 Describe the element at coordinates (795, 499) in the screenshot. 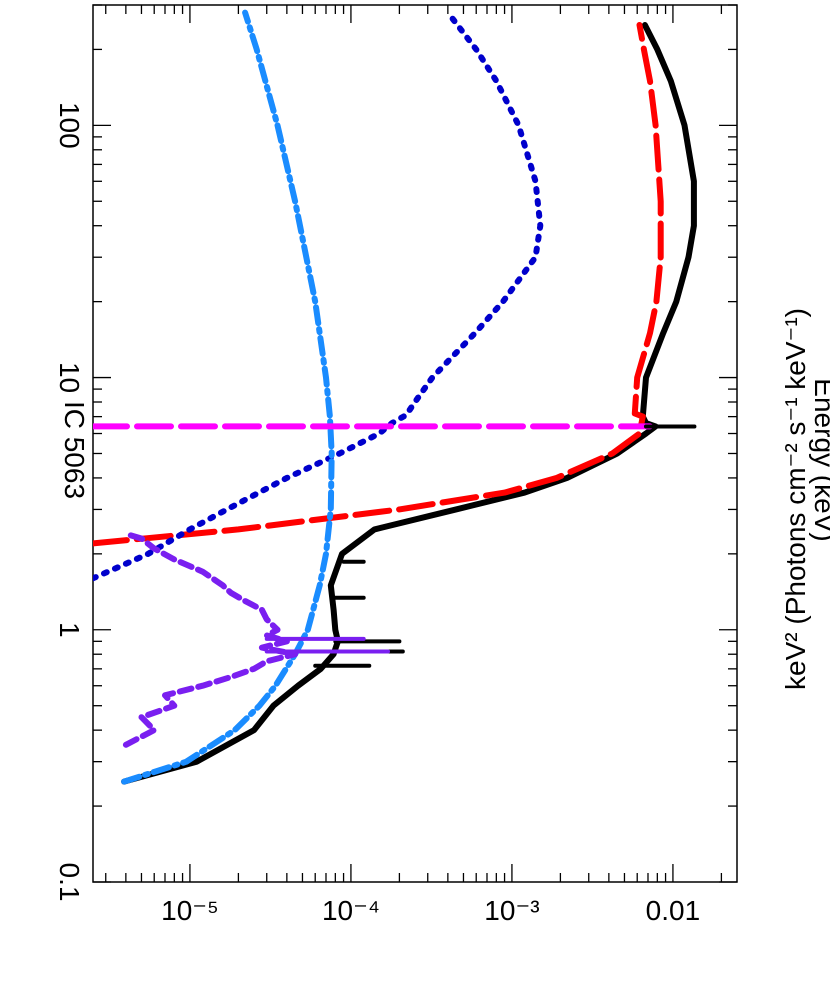

I see `y-axis-label: keV² (Photons cm⁻² s⁻¹ keV⁻¹)` at that location.